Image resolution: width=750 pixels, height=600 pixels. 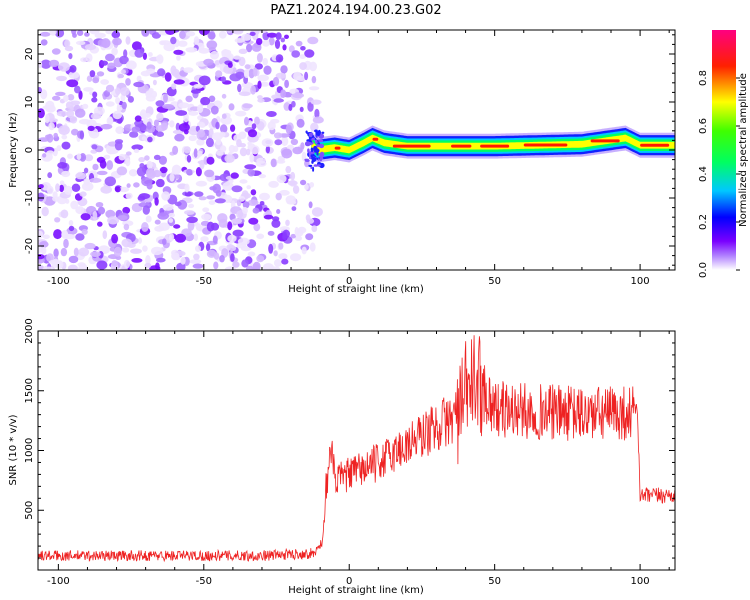 What do you see at coordinates (356, 289) in the screenshot?
I see `spectrogram-xlabel: Height of straight line (km)` at bounding box center [356, 289].